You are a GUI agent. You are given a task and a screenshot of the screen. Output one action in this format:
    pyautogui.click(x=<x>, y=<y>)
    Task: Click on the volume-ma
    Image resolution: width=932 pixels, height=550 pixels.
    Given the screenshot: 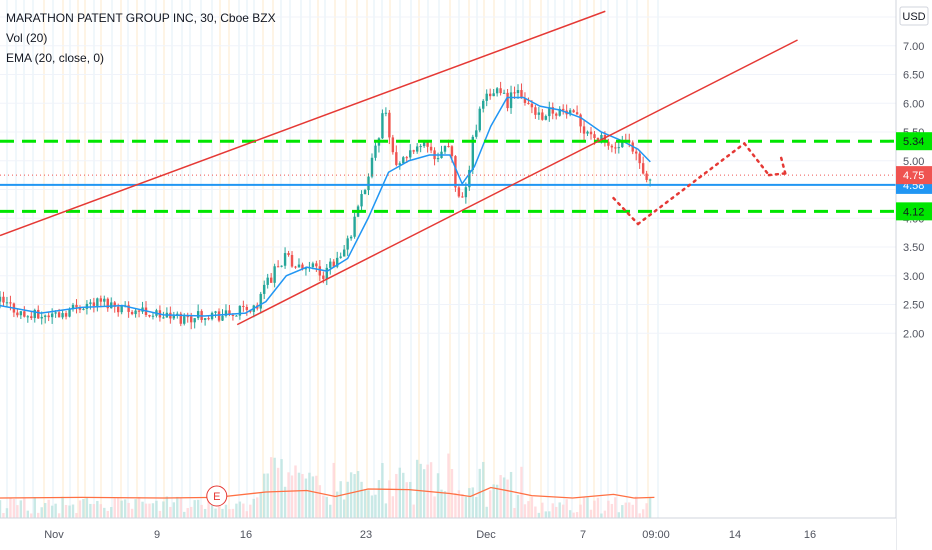 What is the action you would take?
    pyautogui.click(x=327, y=492)
    